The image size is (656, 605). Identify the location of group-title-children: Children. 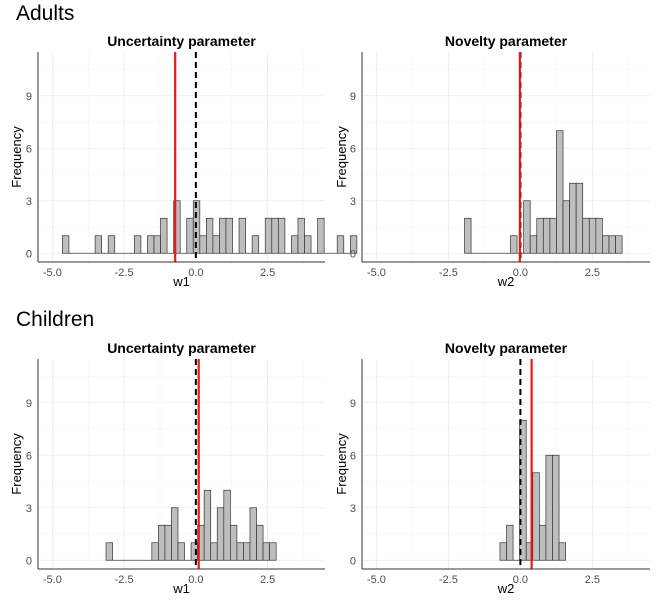
(55, 319).